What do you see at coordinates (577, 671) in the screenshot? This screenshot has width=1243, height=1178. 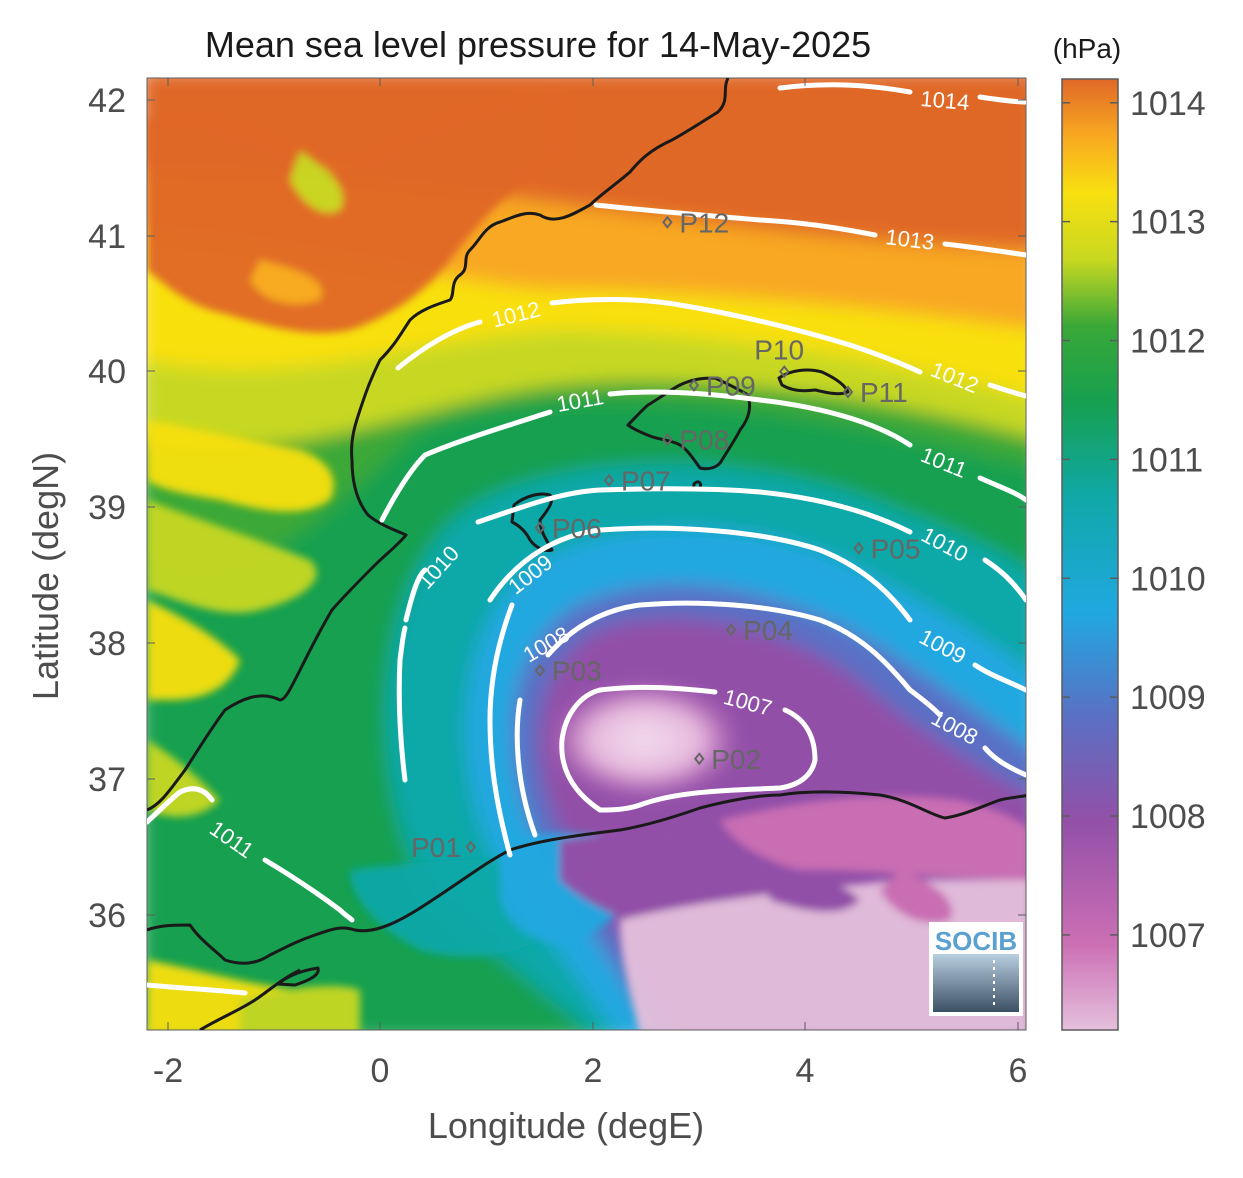 I see `station-label: P03` at bounding box center [577, 671].